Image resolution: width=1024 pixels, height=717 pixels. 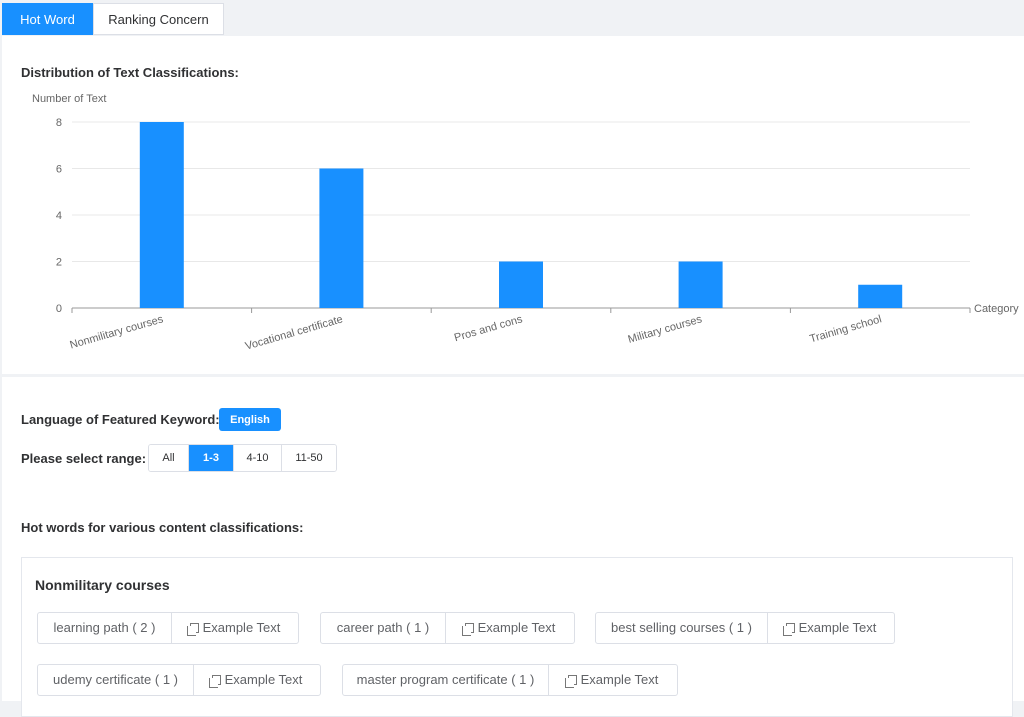 I want to click on hotword-label: best selling courses ( 1 ), so click(x=682, y=628).